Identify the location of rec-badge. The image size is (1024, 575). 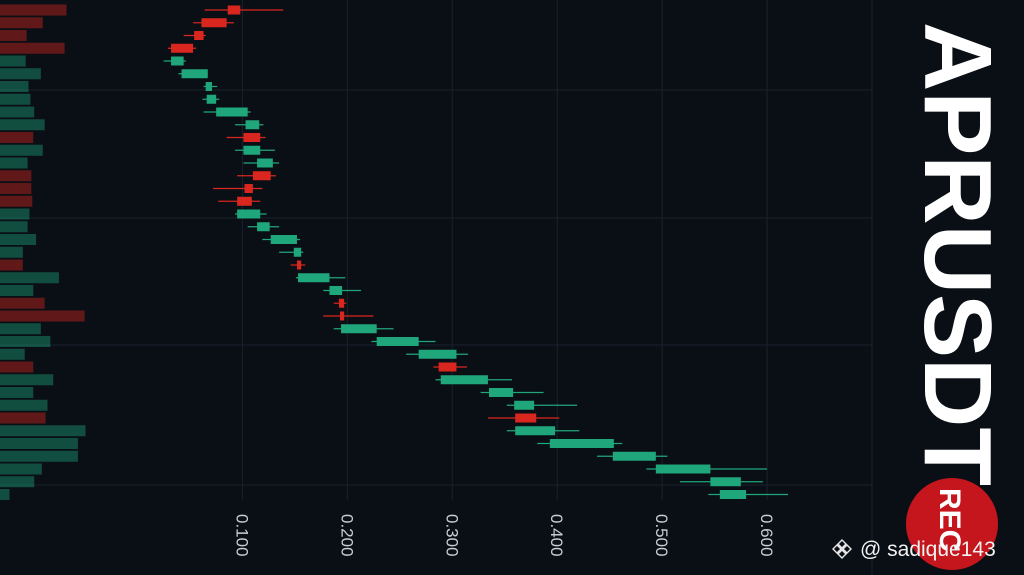
(952, 524).